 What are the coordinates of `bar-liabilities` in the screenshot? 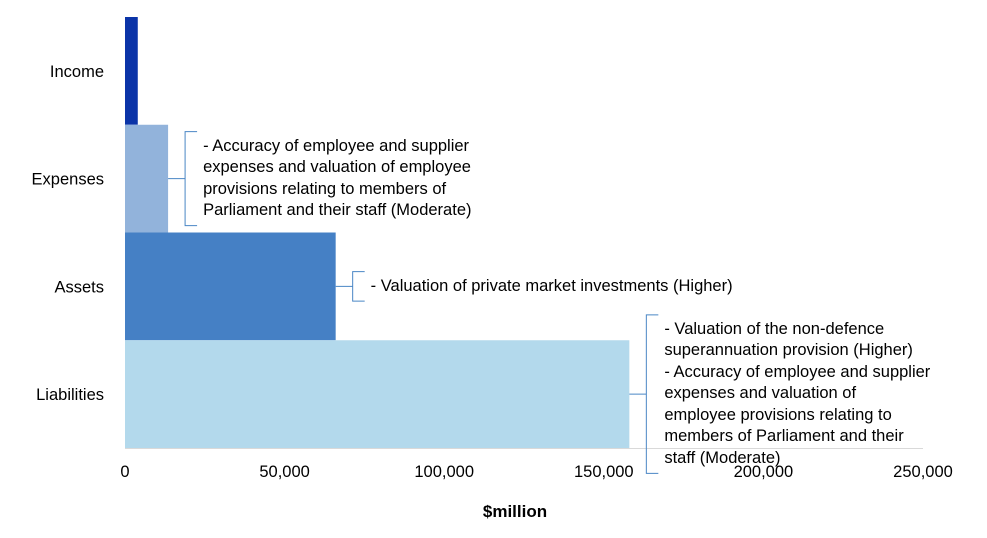 It's located at (377, 394).